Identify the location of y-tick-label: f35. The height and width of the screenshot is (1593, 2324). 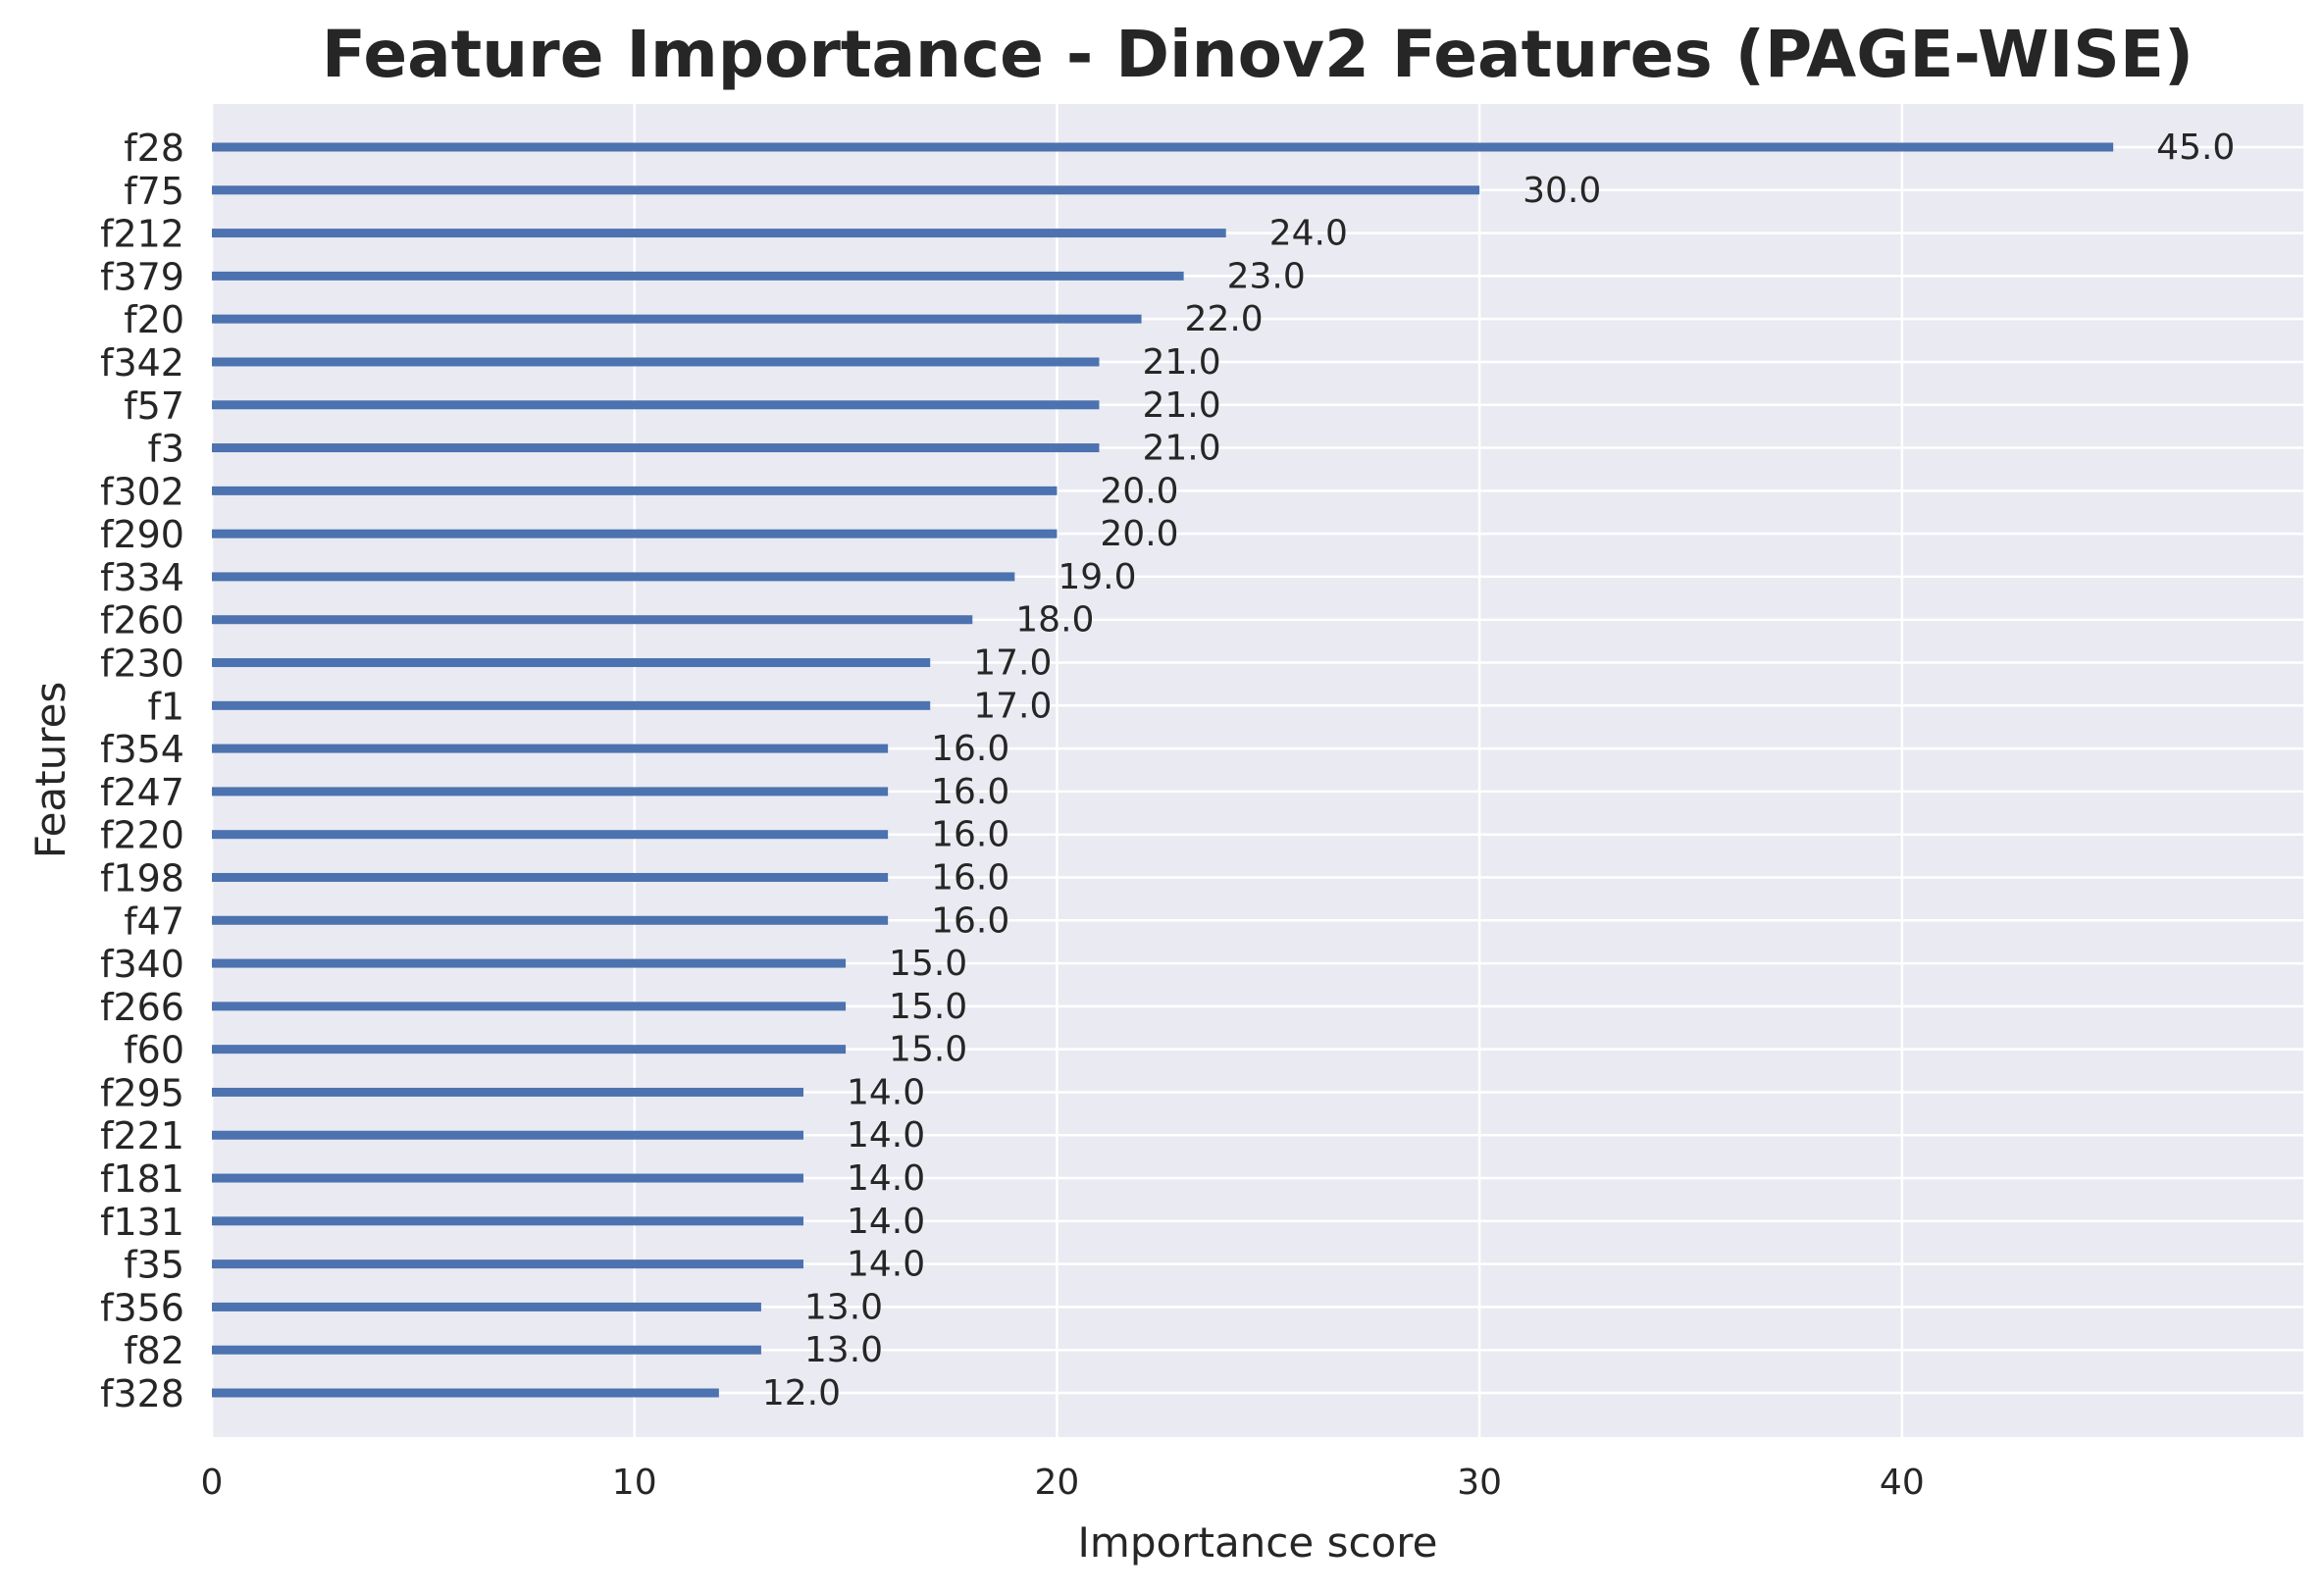
(154, 1265).